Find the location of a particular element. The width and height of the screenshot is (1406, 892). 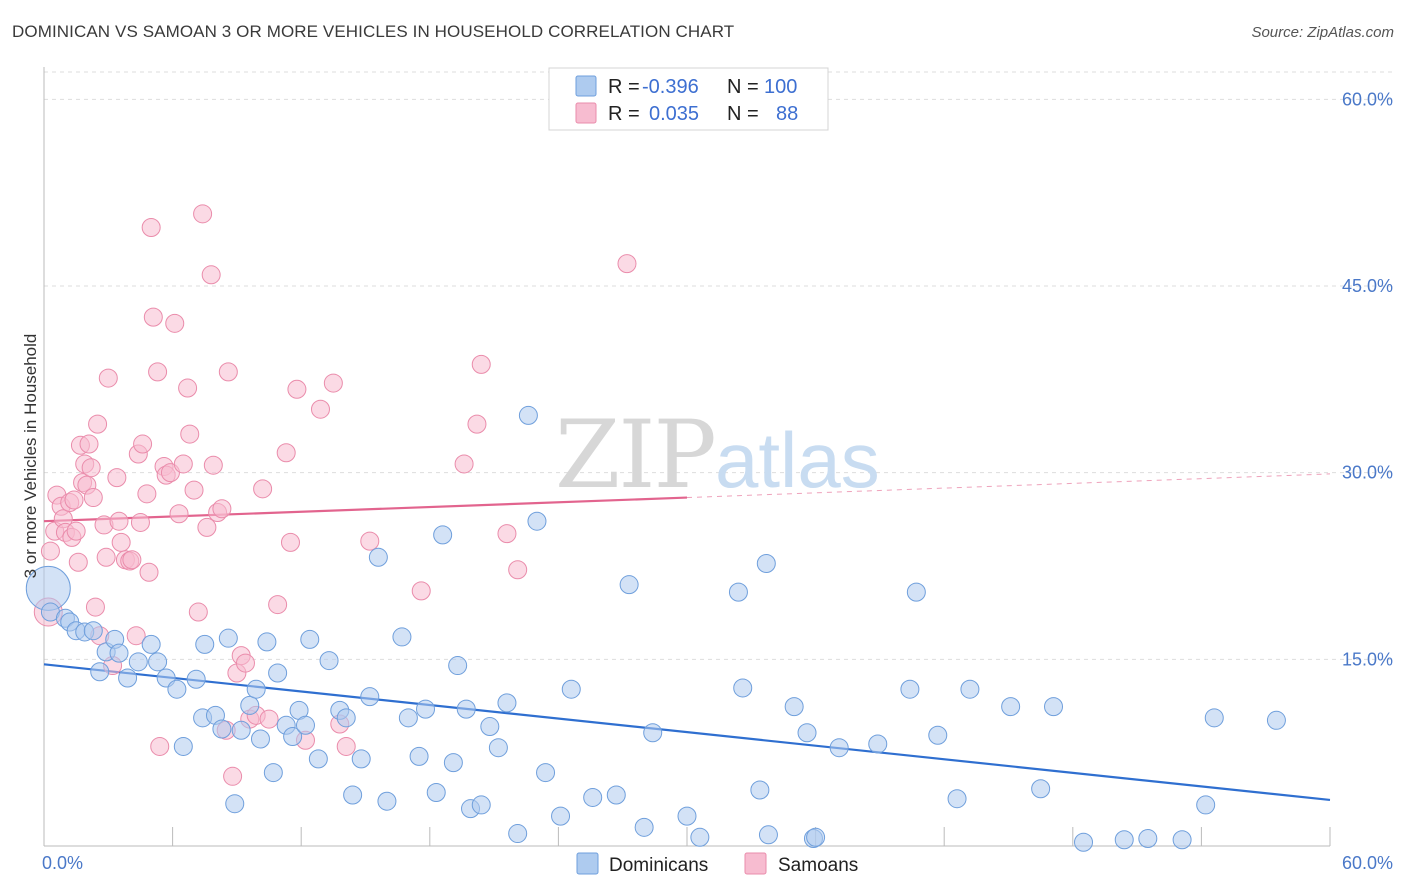

watermark-zip: ZIP is located at coordinates (635, 455).